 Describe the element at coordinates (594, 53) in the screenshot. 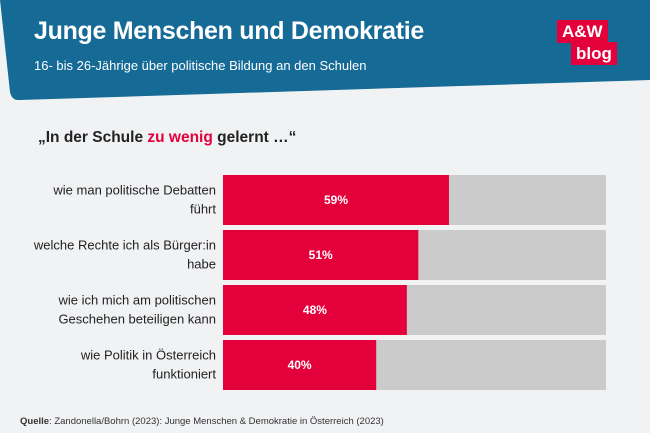

I see `logo-line-2: blog` at that location.